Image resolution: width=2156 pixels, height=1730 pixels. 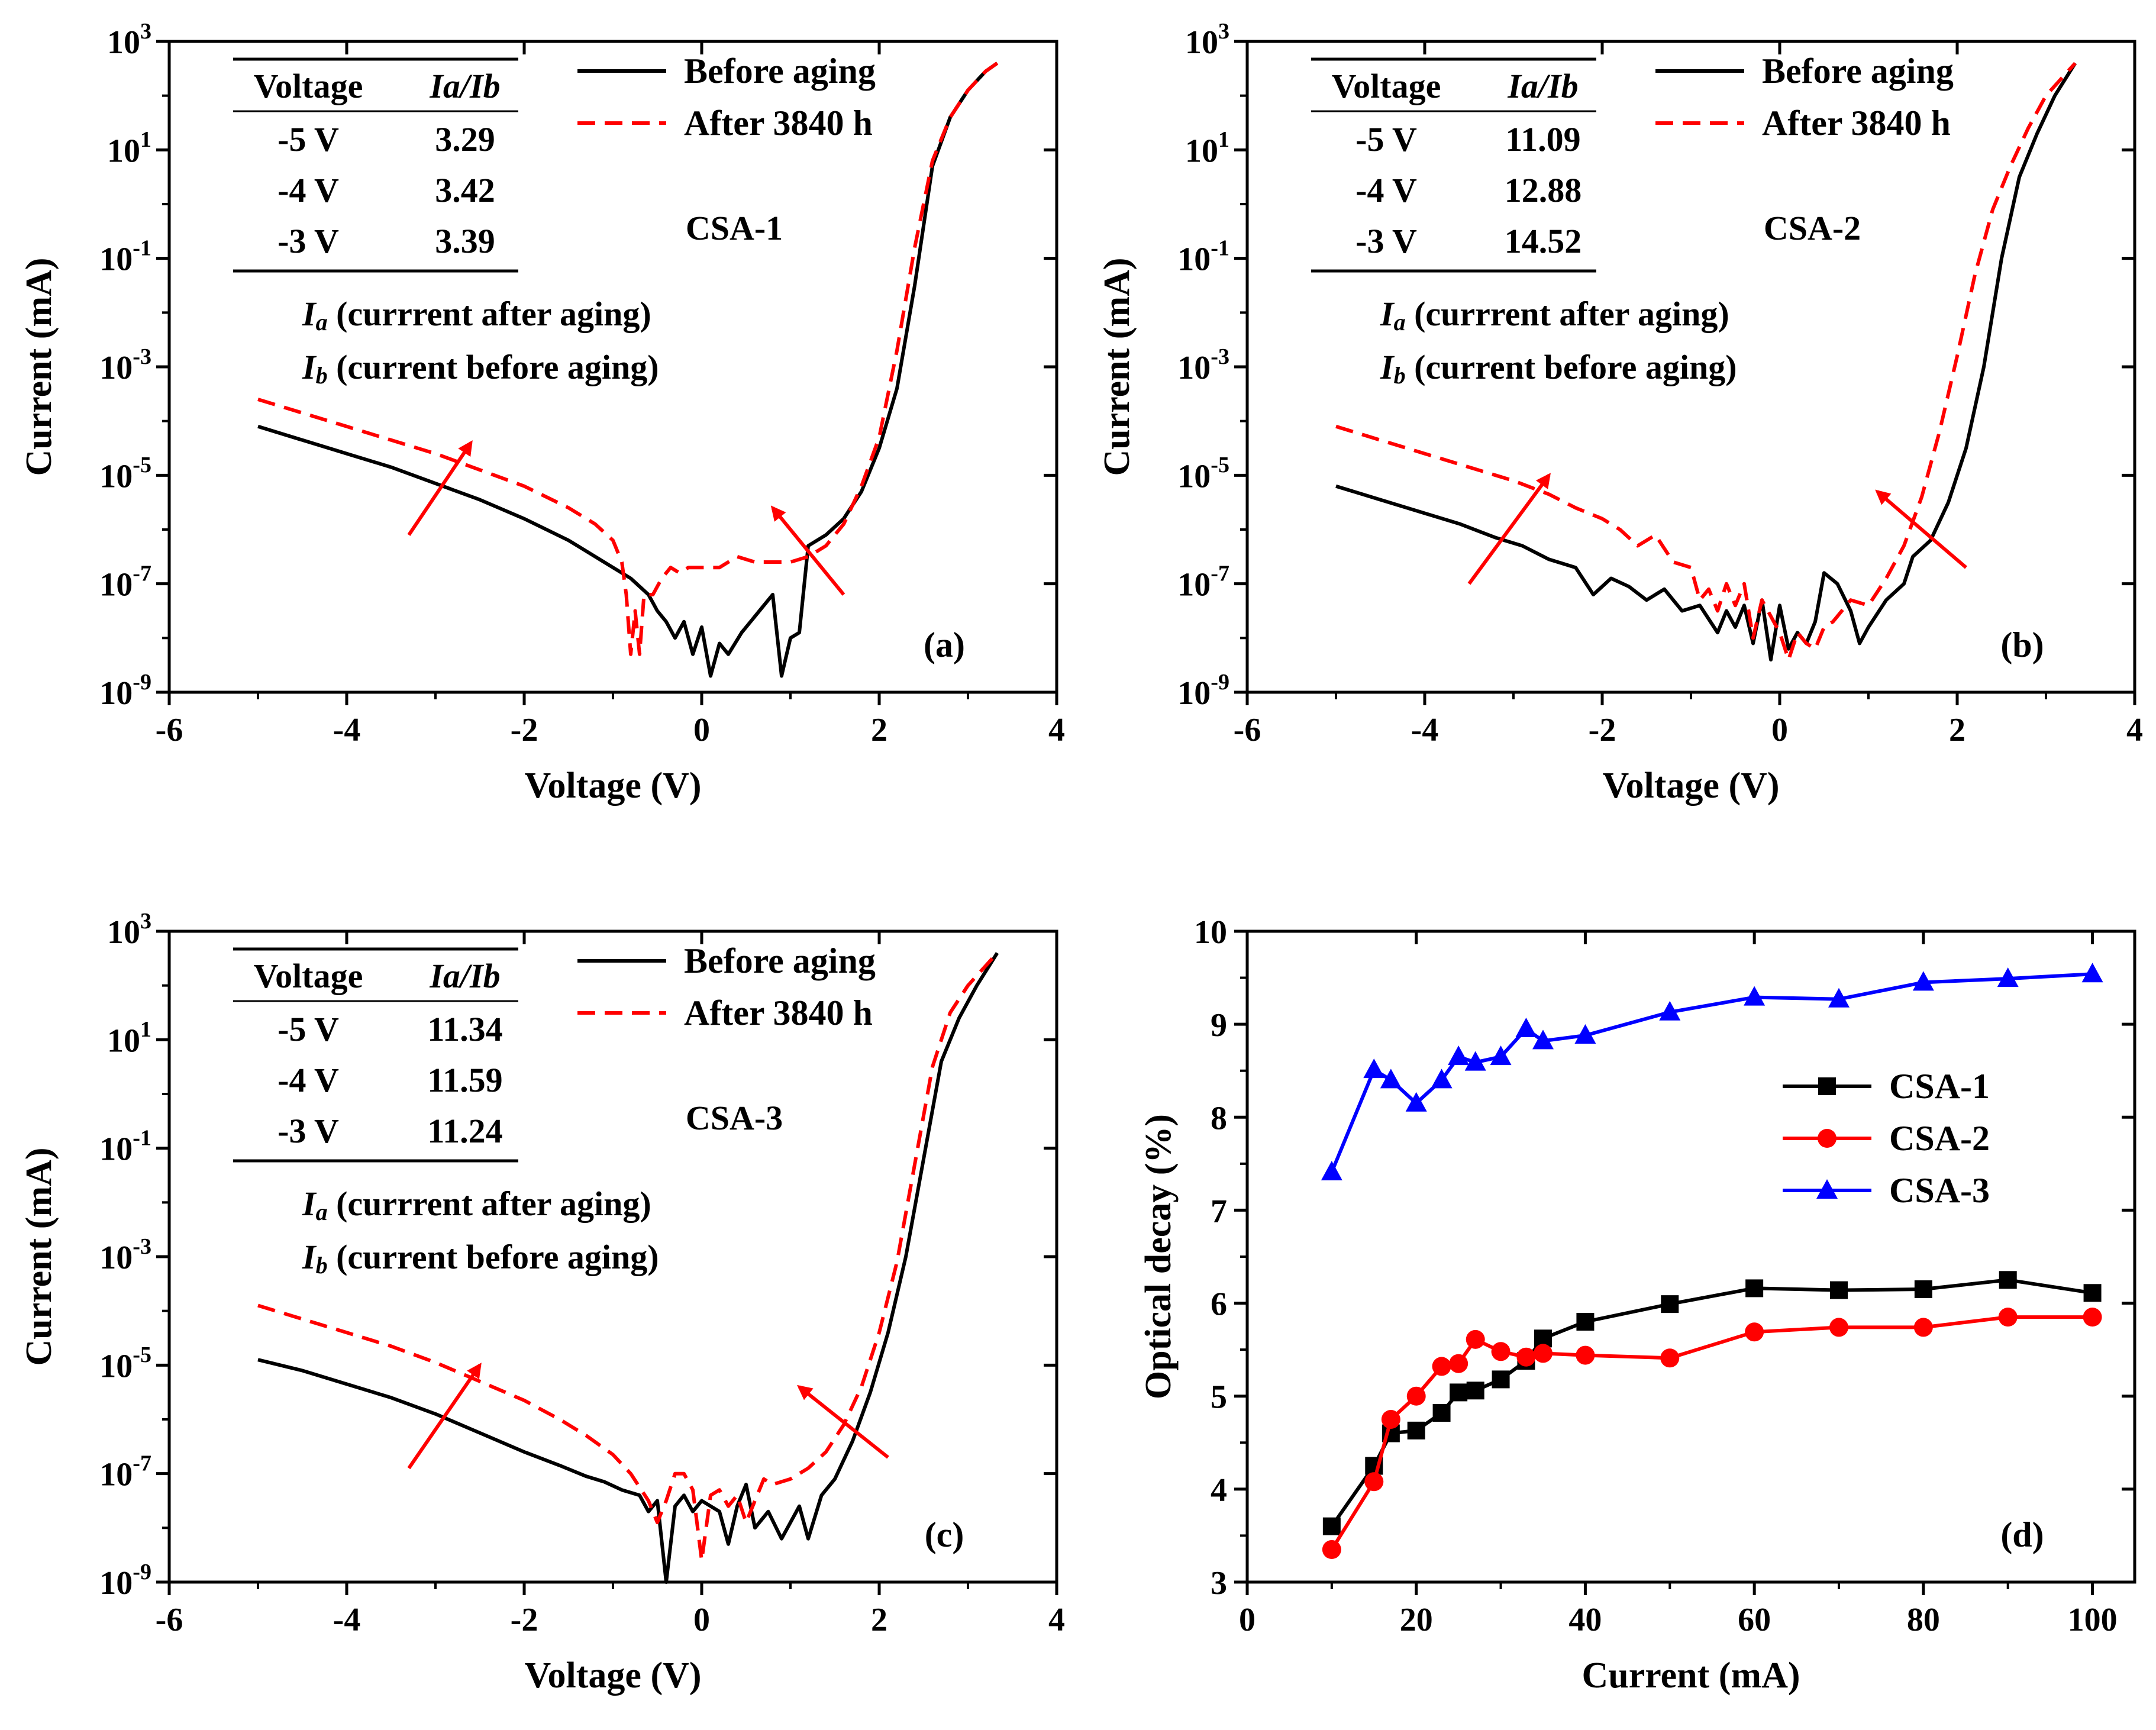 What do you see at coordinates (1585, 1620) in the screenshot?
I see `x-tick-label: 40` at bounding box center [1585, 1620].